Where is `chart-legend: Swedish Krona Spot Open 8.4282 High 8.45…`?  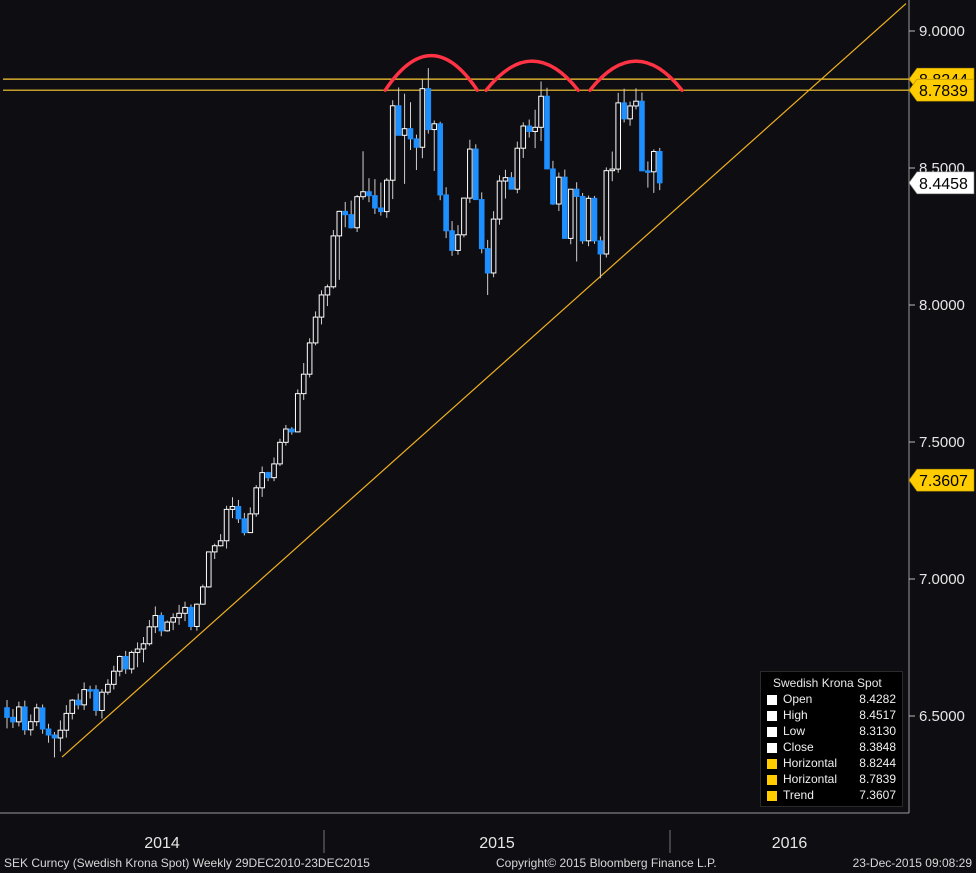
chart-legend: Swedish Krona Spot Open 8.4282 High 8.45… is located at coordinates (831, 739).